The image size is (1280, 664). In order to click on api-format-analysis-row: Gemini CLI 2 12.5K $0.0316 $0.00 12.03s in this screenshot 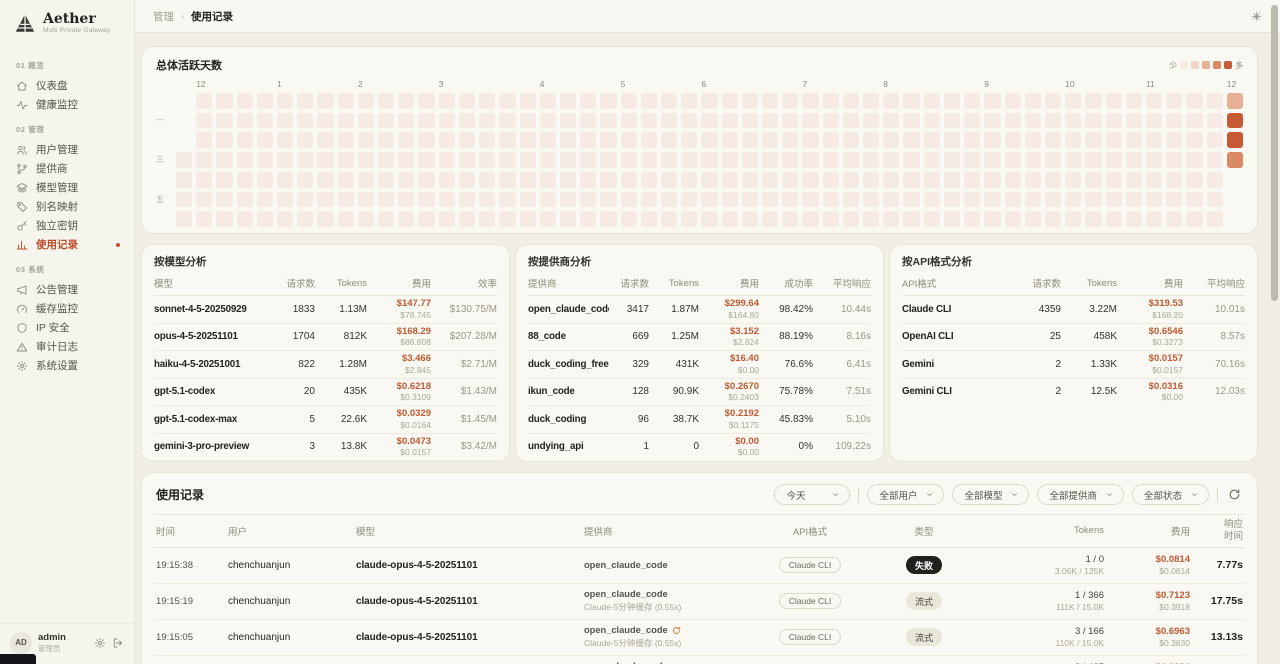, I will do `click(1073, 391)`.